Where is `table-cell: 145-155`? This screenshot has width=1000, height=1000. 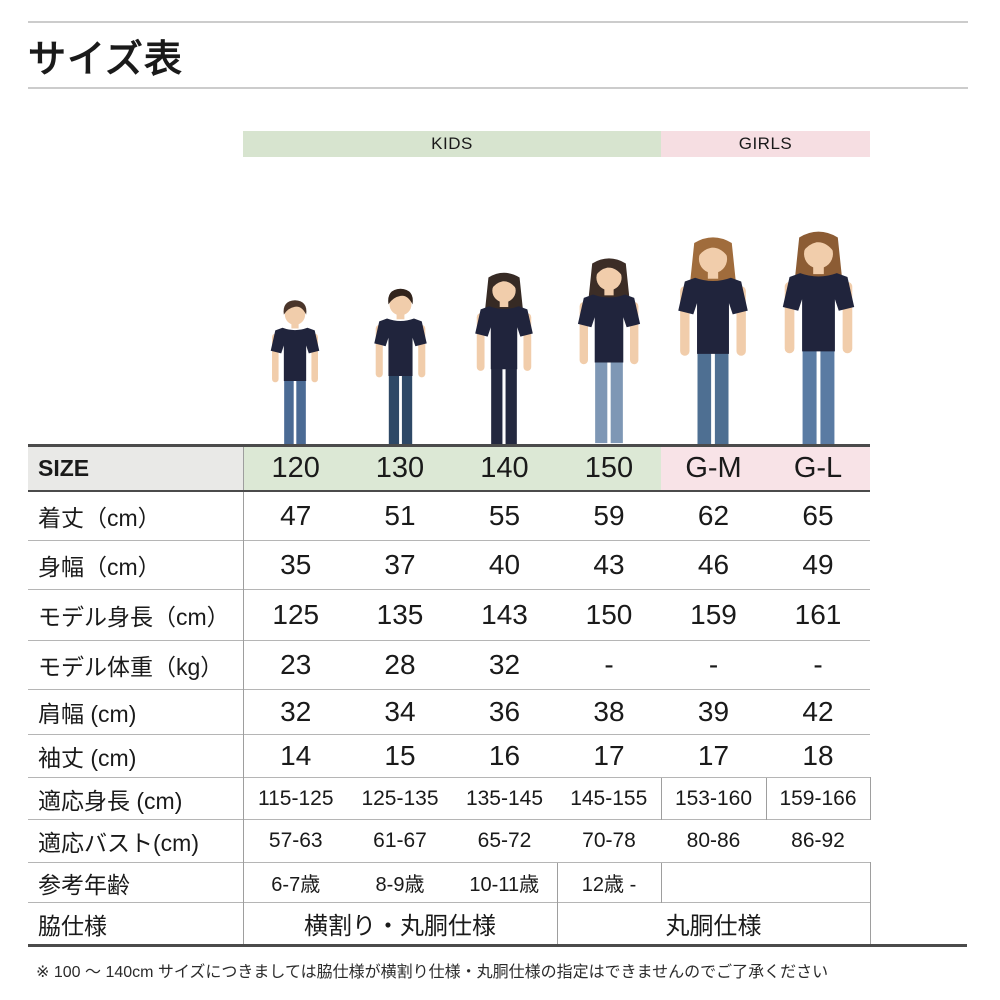
table-cell: 145-155 is located at coordinates (609, 798).